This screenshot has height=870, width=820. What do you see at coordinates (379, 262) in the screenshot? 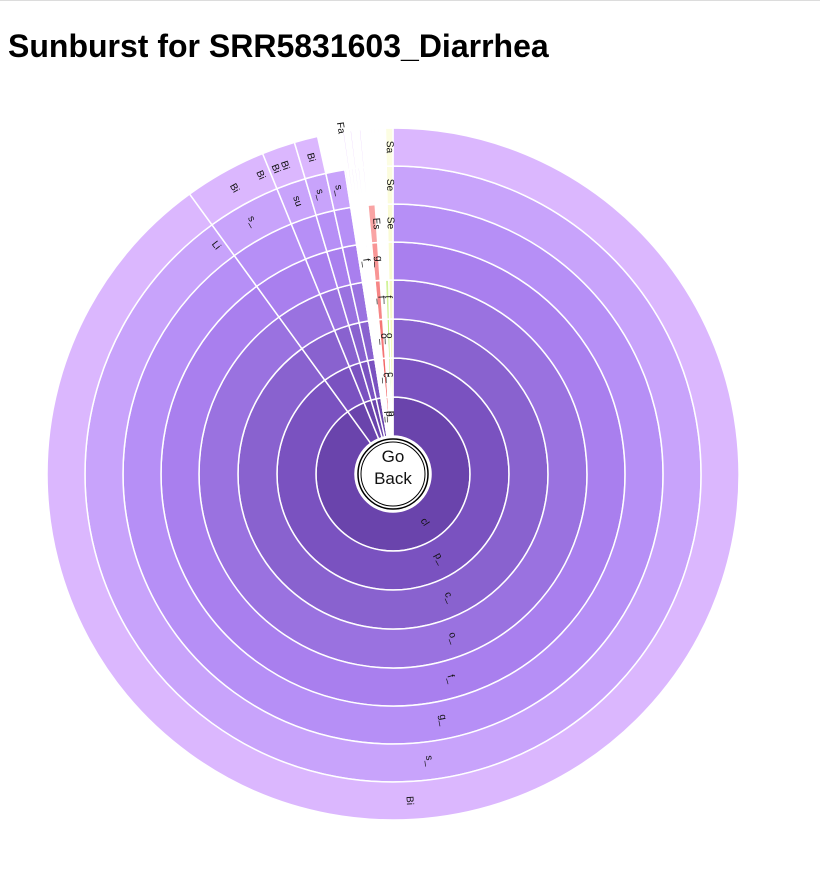
I see `sunburst-label-6-4: g_` at bounding box center [379, 262].